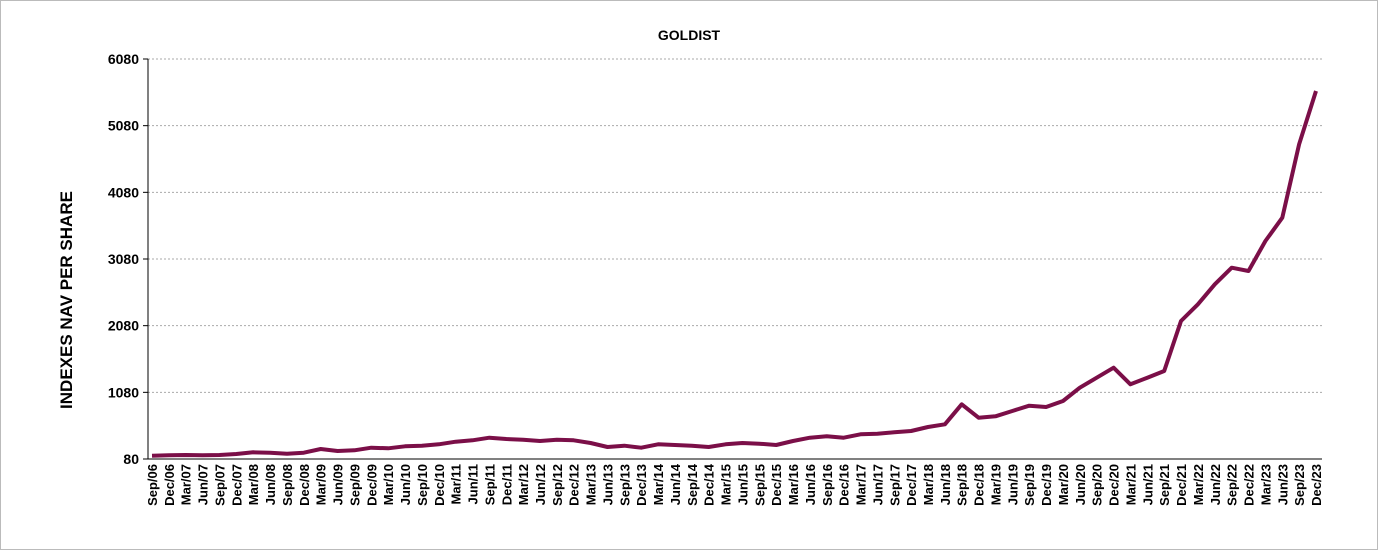 The image size is (1378, 550). I want to click on x-tick-label: Jun/11, so click(473, 484).